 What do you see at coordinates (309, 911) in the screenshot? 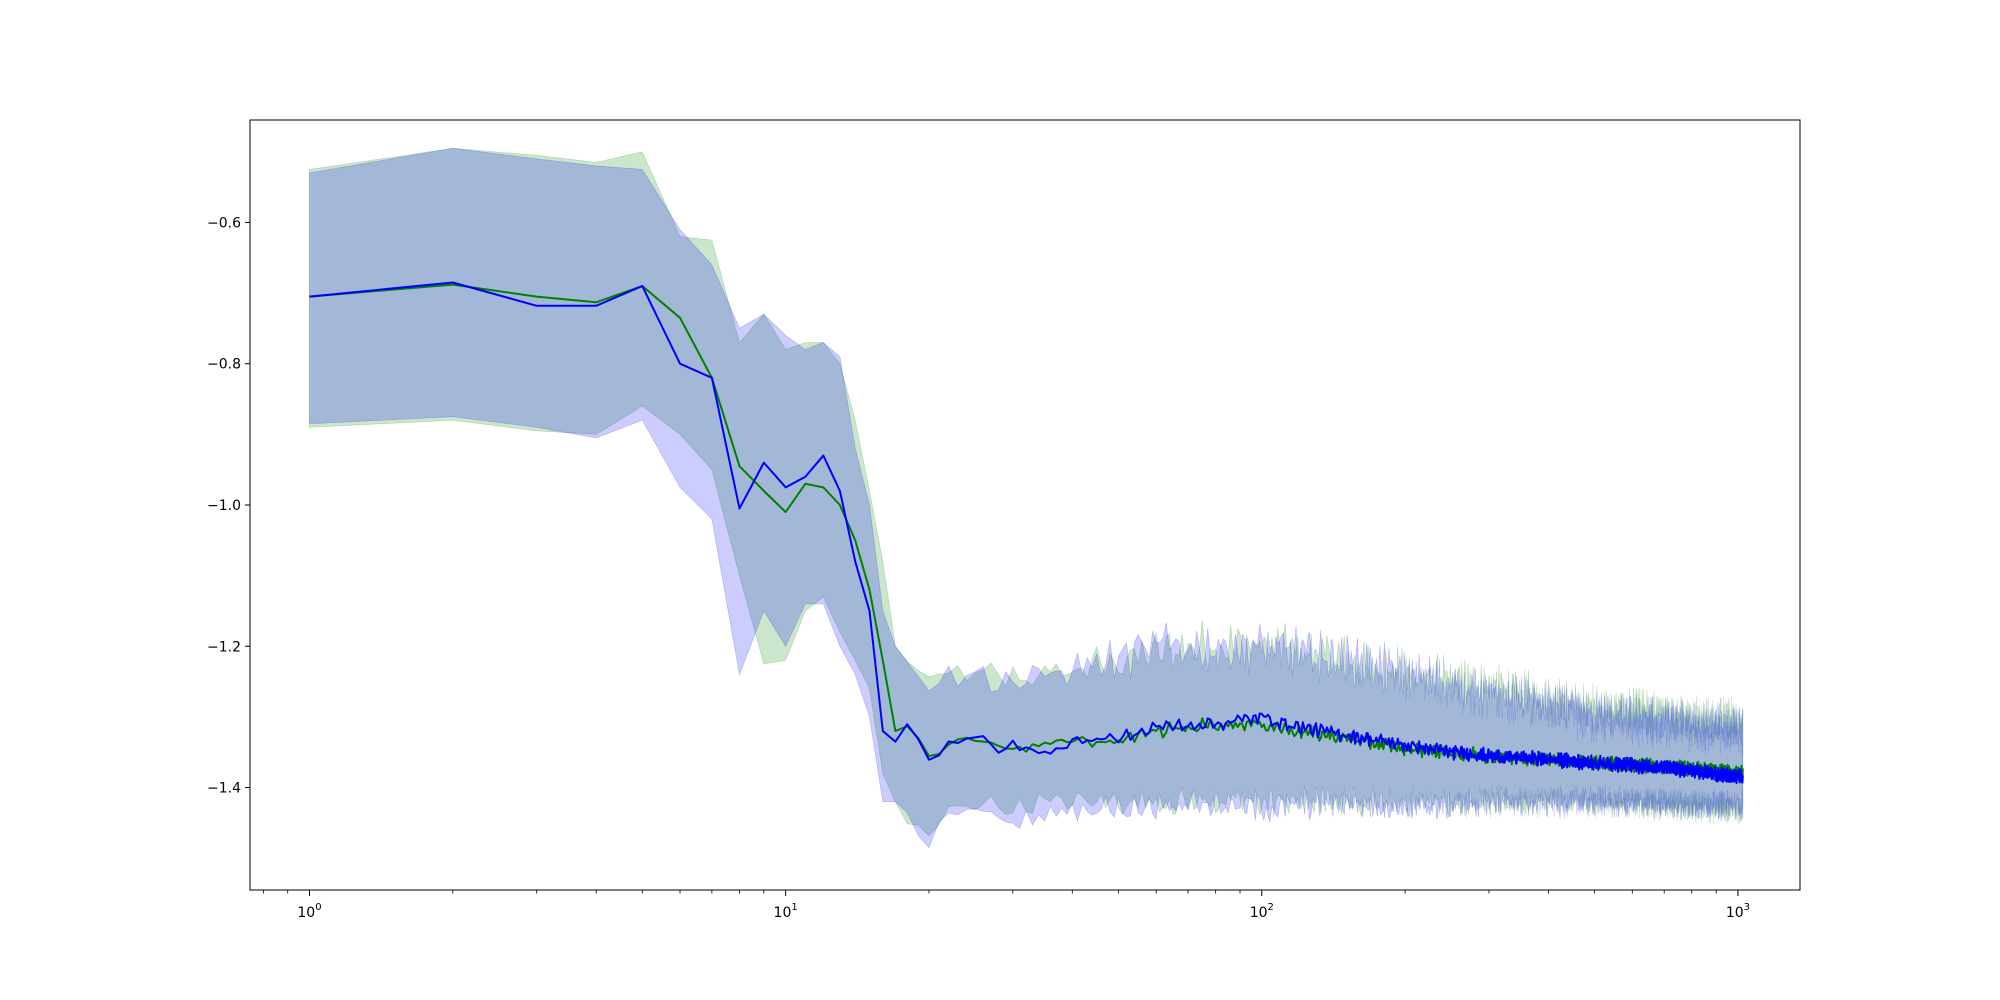
I see `x-tick-label: 10⁰` at bounding box center [309, 911].